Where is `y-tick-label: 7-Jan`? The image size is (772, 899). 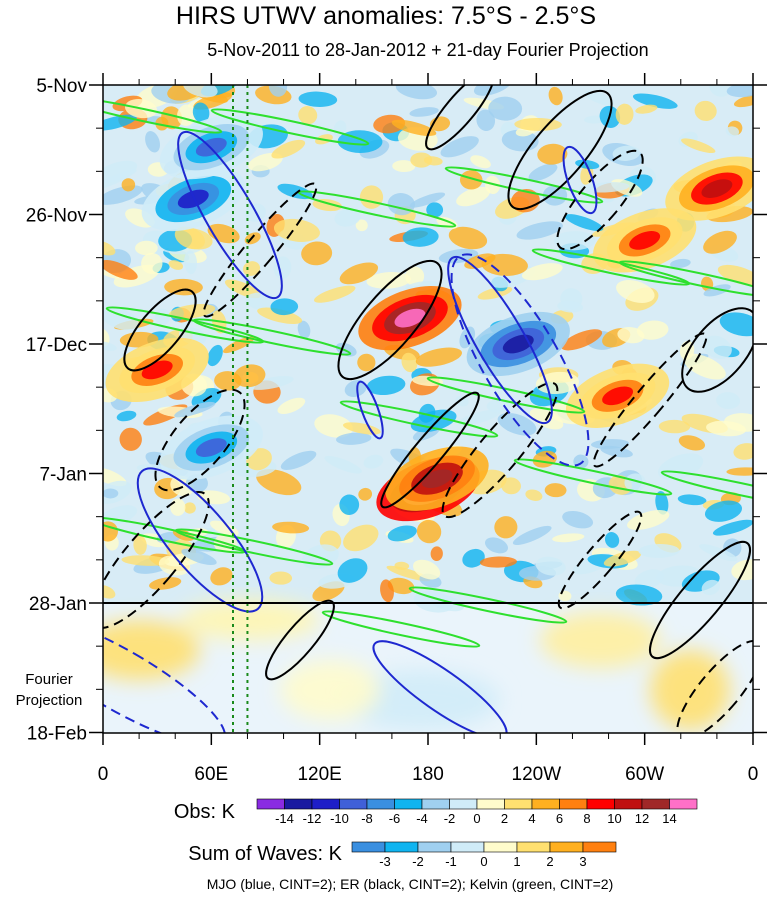 y-tick-label: 7-Jan is located at coordinates (63, 475).